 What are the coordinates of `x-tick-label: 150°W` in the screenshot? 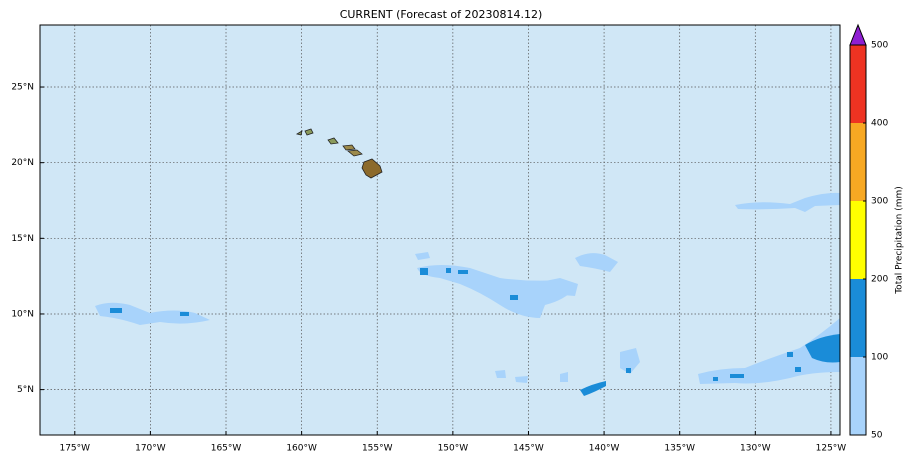 It's located at (453, 449).